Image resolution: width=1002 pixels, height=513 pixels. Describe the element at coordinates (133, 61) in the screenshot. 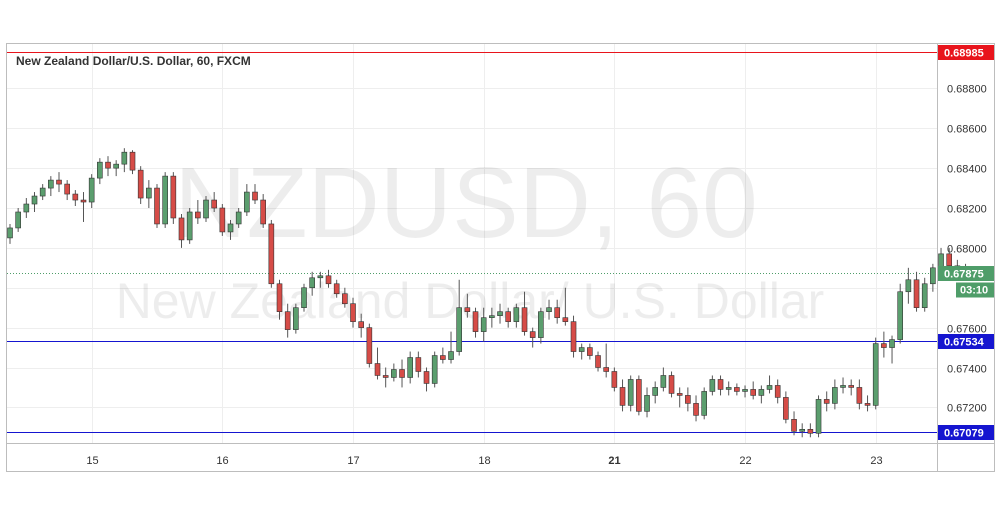

I see `chart-title: New Zealand Dollar/U.S. Dollar, 60, FXCM` at that location.